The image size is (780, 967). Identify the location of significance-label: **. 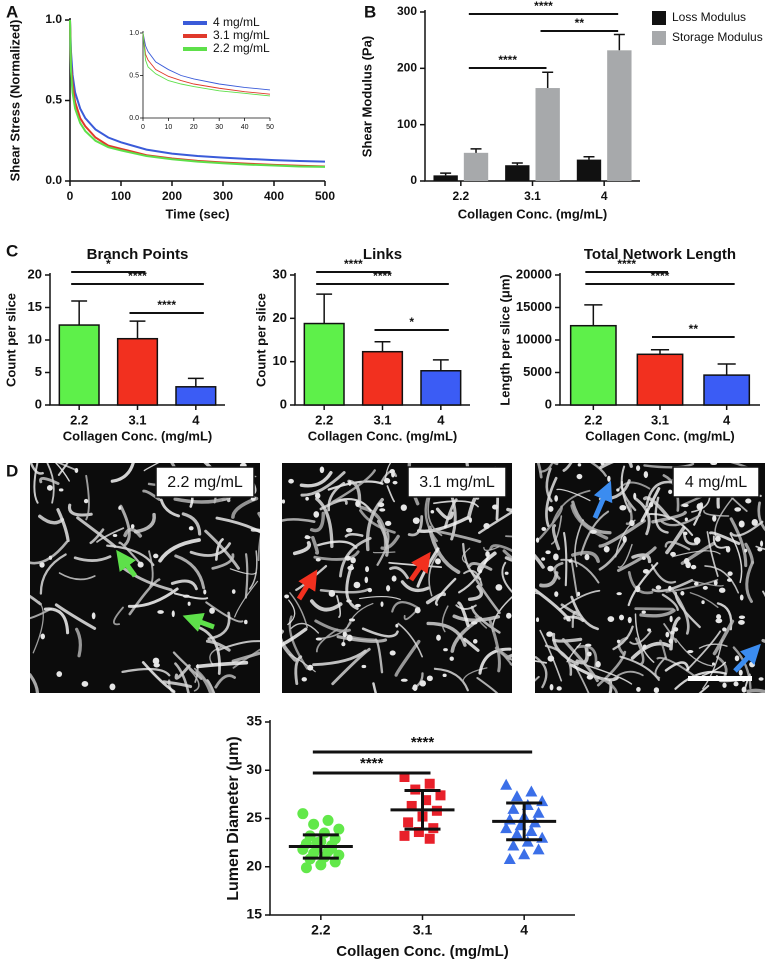
(694, 329).